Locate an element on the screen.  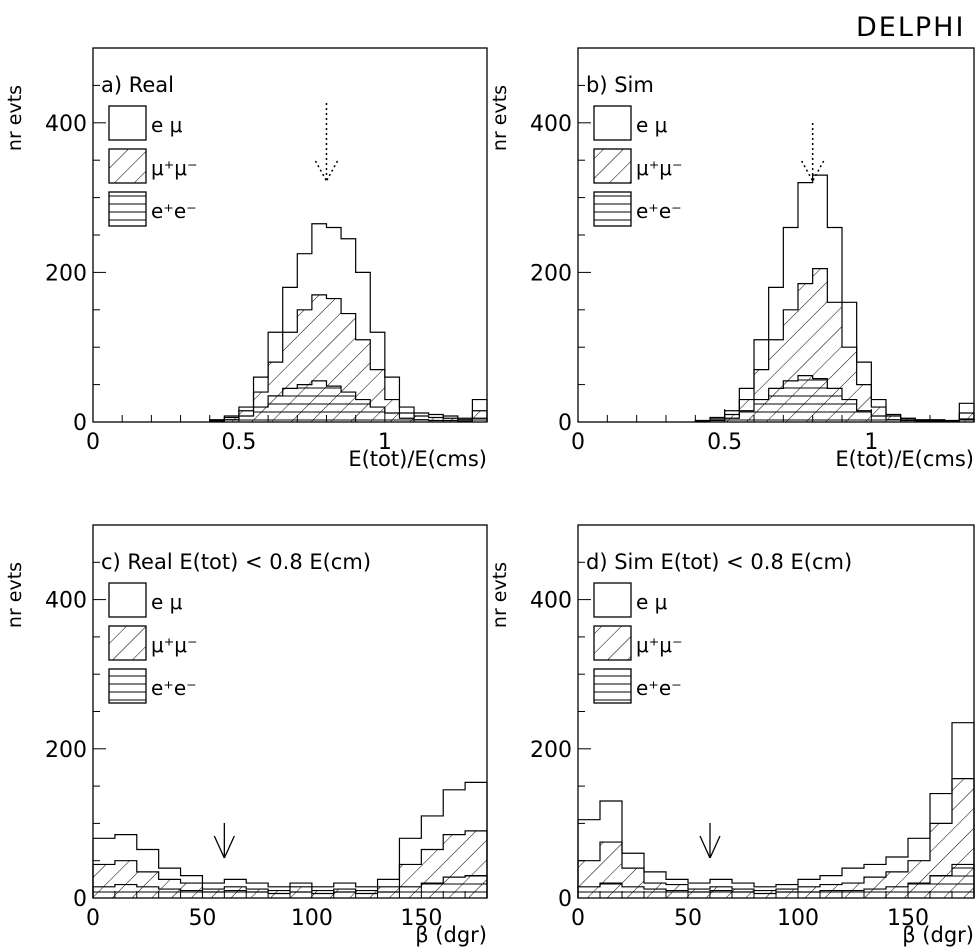
panel-label: c) Real E(tot) < 0.8 E(cm) is located at coordinates (236, 562).